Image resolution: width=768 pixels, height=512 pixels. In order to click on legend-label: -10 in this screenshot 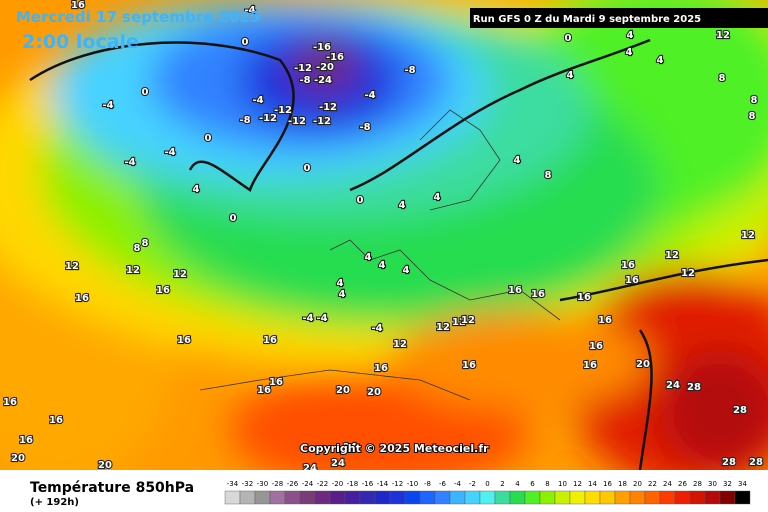, I will do `click(412, 484)`.